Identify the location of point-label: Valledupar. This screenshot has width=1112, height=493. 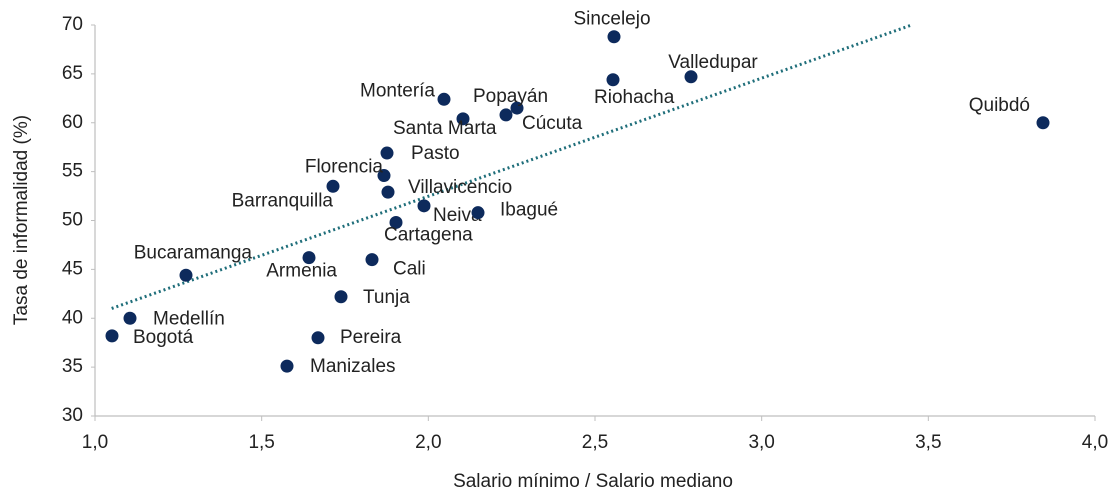
(713, 62).